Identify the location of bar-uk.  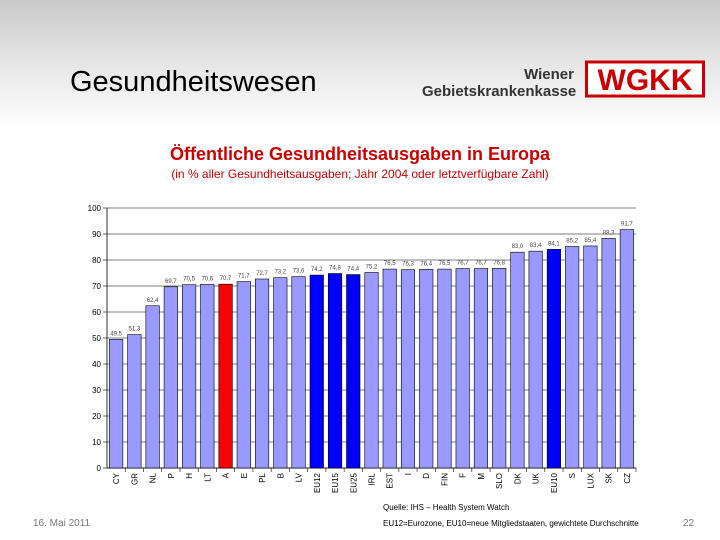
(535, 359).